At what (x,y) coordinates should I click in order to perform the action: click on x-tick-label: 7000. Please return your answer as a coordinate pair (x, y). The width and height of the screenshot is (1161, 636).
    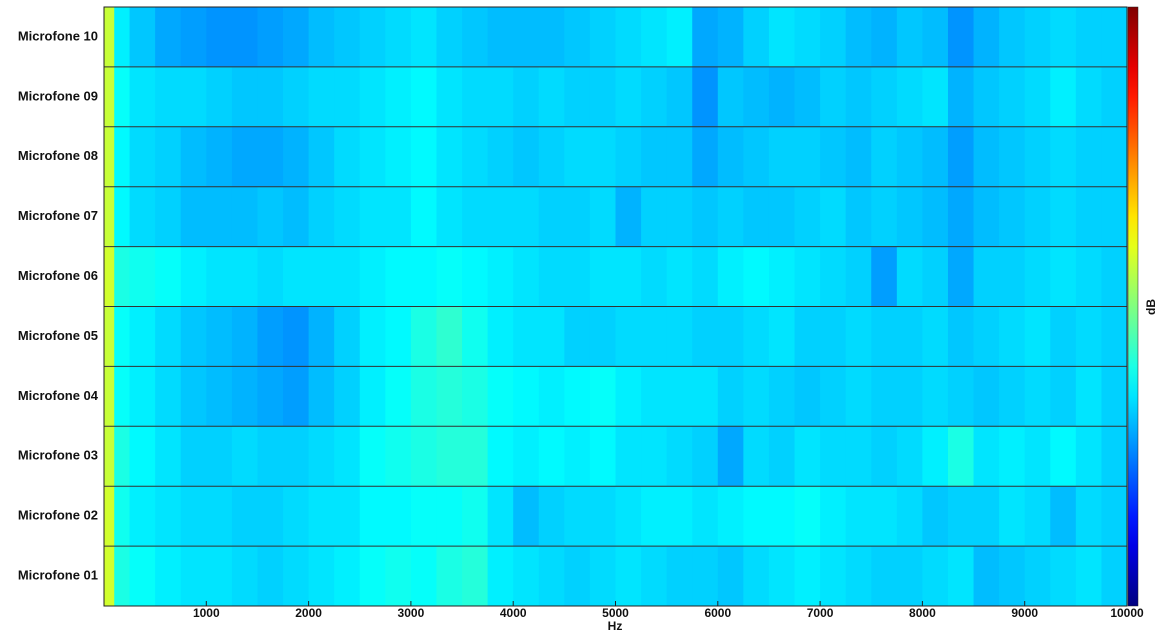
    Looking at the image, I should click on (820, 613).